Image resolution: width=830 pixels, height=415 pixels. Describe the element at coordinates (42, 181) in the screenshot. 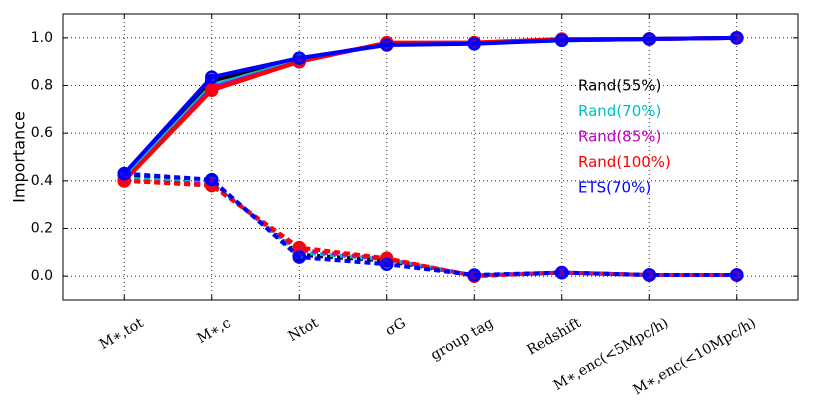

I see `y-tick-label: 0.4` at that location.